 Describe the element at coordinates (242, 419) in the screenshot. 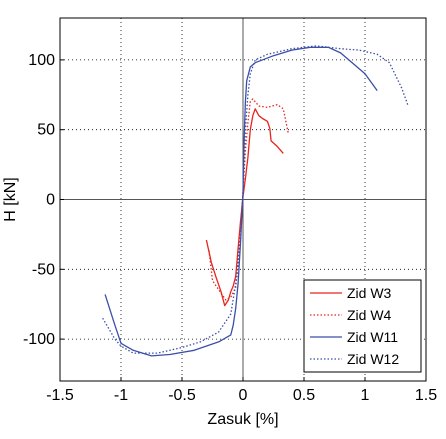

I see `x-axis-label: Zasuk [%]` at that location.